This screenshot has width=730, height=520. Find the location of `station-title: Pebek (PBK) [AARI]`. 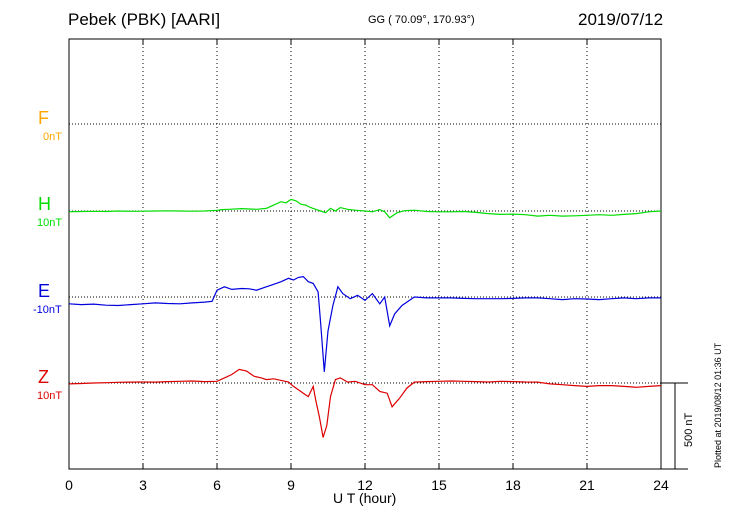

station-title: Pebek (PBK) [AARI] is located at coordinates (144, 19).